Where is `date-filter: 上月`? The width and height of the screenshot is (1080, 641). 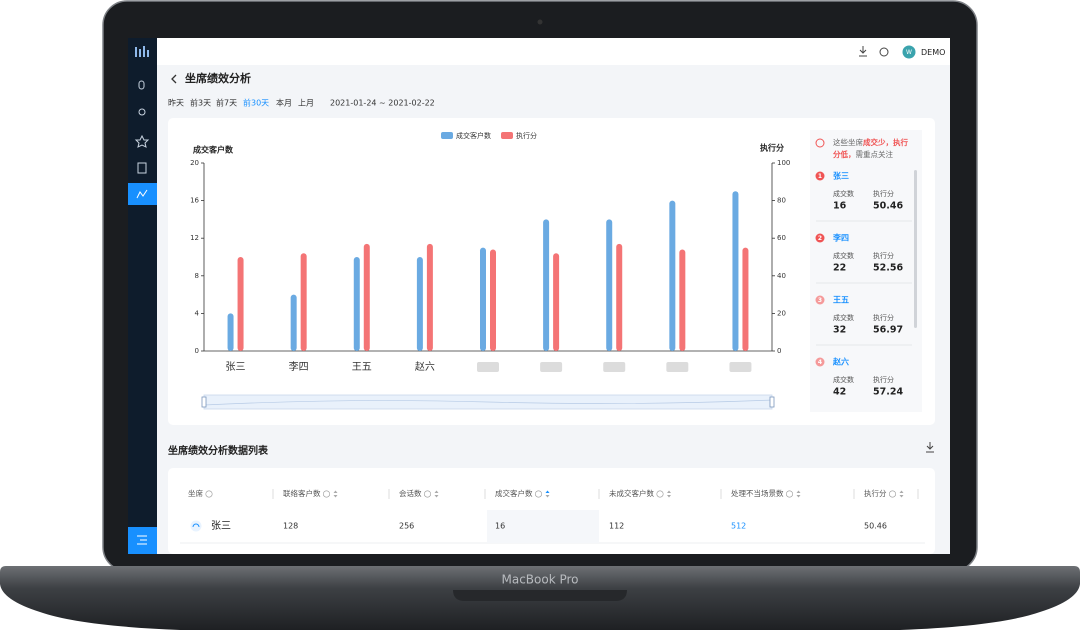
date-filter: 上月 is located at coordinates (306, 103).